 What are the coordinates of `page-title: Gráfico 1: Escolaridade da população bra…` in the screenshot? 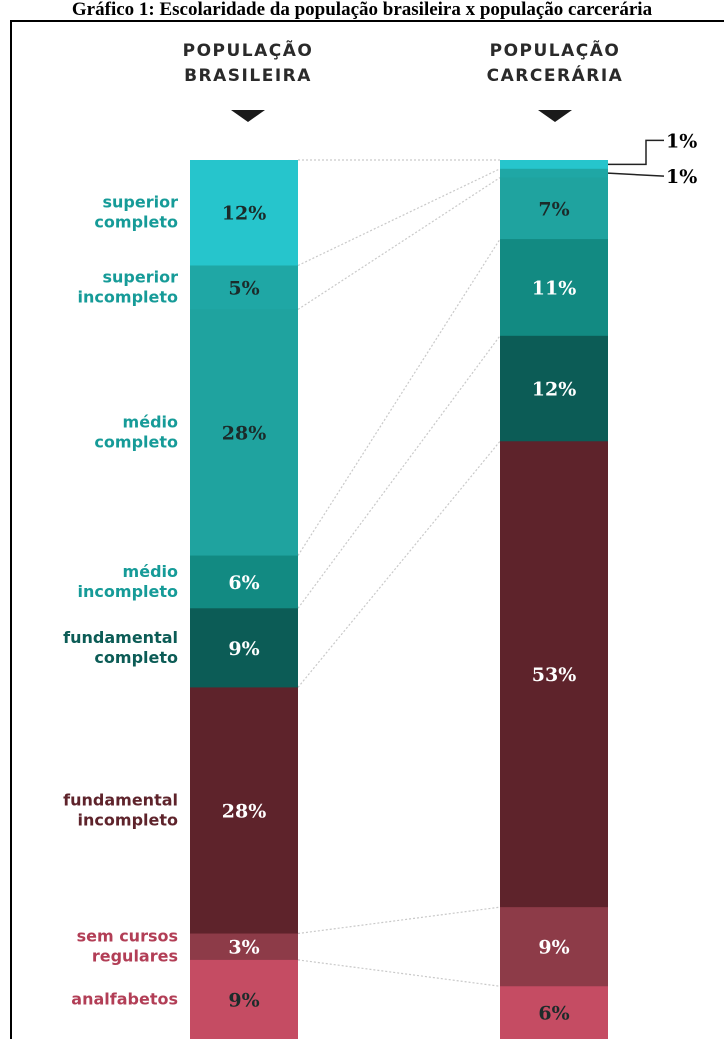 It's located at (362, 10).